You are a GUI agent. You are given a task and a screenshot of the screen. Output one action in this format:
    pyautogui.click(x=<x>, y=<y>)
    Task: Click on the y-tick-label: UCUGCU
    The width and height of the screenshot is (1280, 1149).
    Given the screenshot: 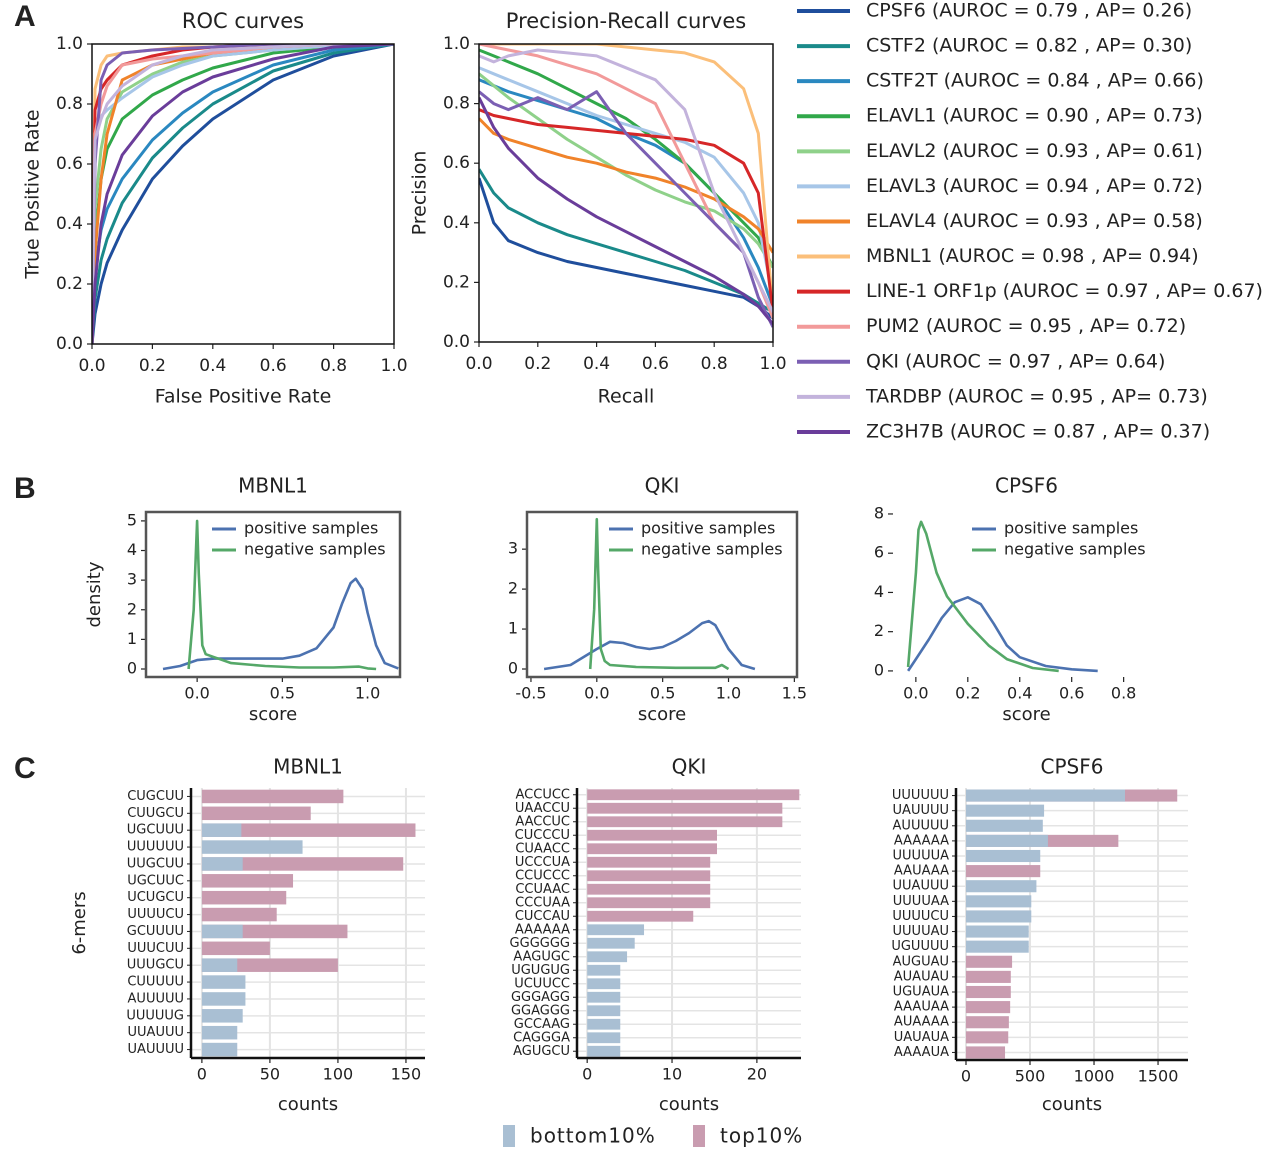 What is the action you would take?
    pyautogui.click(x=155, y=897)
    